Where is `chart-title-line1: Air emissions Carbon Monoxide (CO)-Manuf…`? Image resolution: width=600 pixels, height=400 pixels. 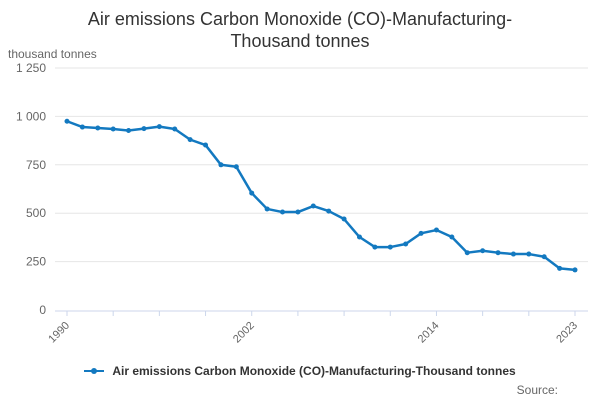
chart-title-line1: Air emissions Carbon Monoxide (CO)-Manuf… is located at coordinates (300, 19).